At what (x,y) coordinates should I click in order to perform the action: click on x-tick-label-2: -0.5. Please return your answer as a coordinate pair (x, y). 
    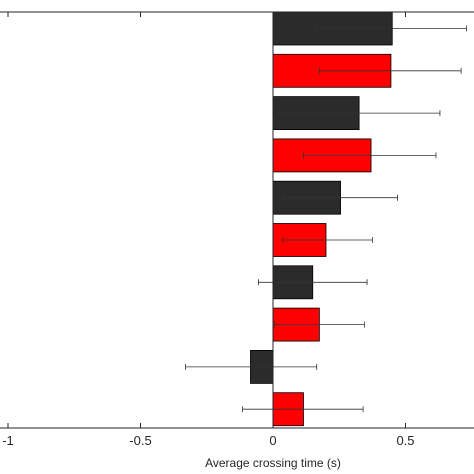
    Looking at the image, I should click on (140, 440).